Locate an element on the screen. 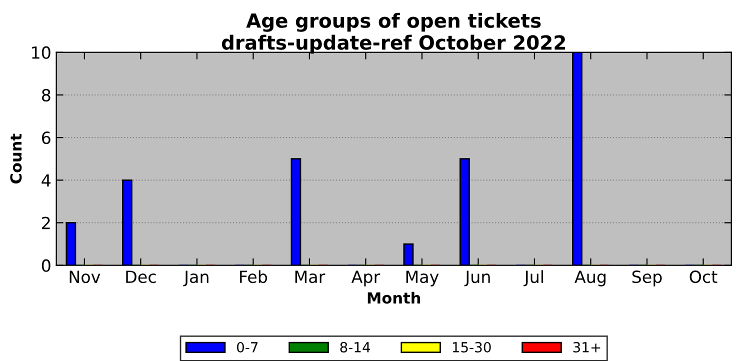 The width and height of the screenshot is (741, 361). x-tick-label: May is located at coordinates (422, 278).